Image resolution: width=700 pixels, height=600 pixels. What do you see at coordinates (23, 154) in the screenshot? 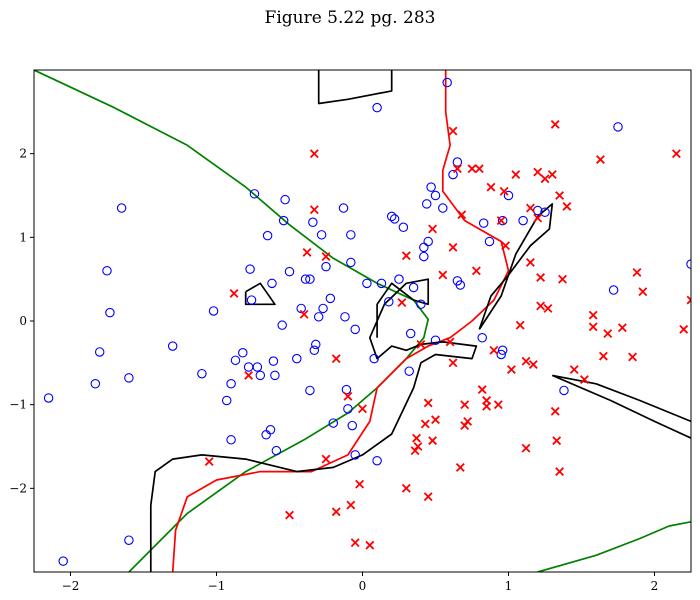
I see `y-tick-label: 2` at bounding box center [23, 154].